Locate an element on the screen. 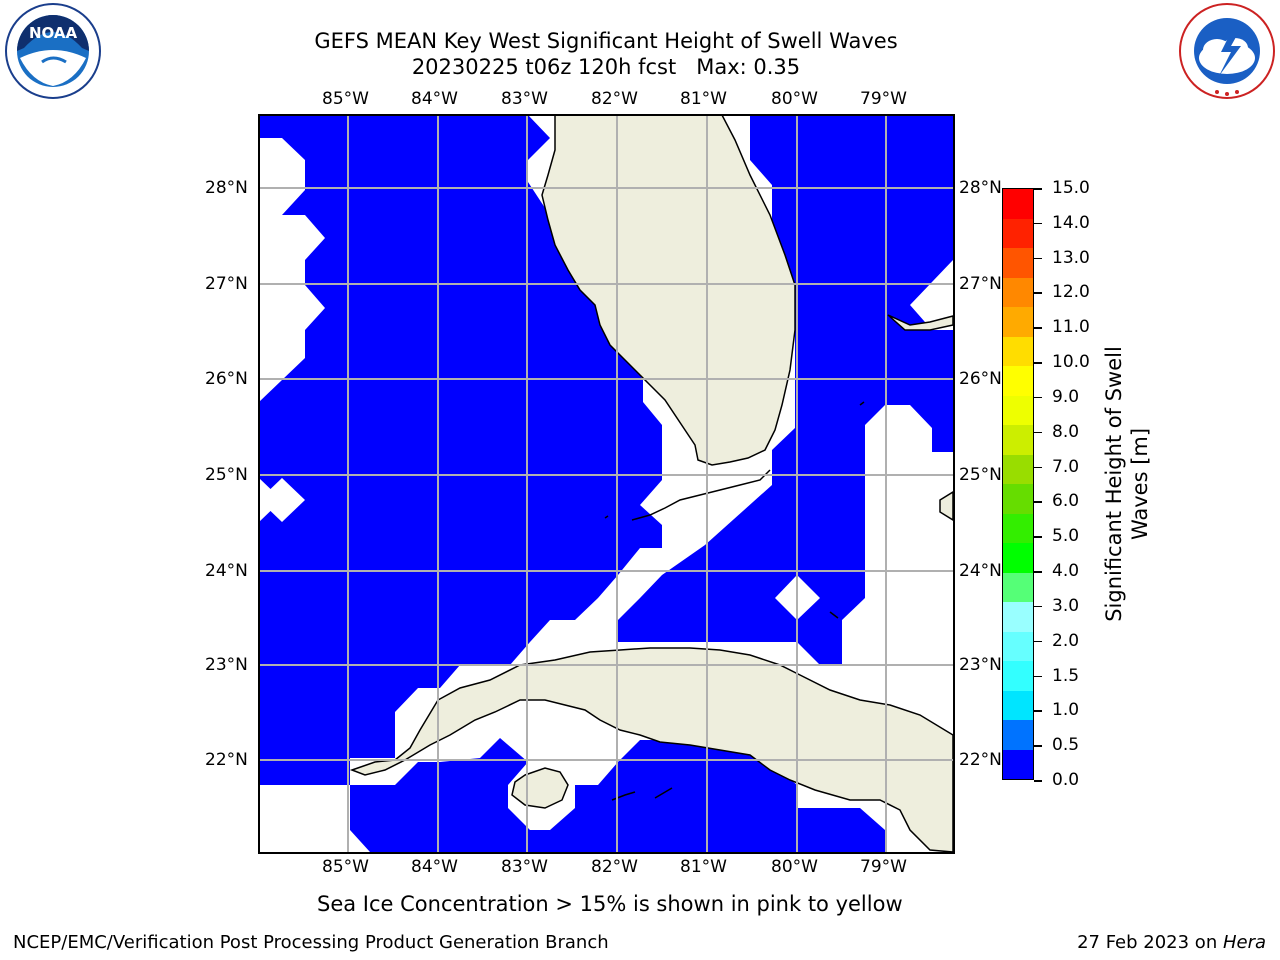 Image resolution: width=1280 pixels, height=960 pixels. lon-label-top: 83°W is located at coordinates (524, 99).